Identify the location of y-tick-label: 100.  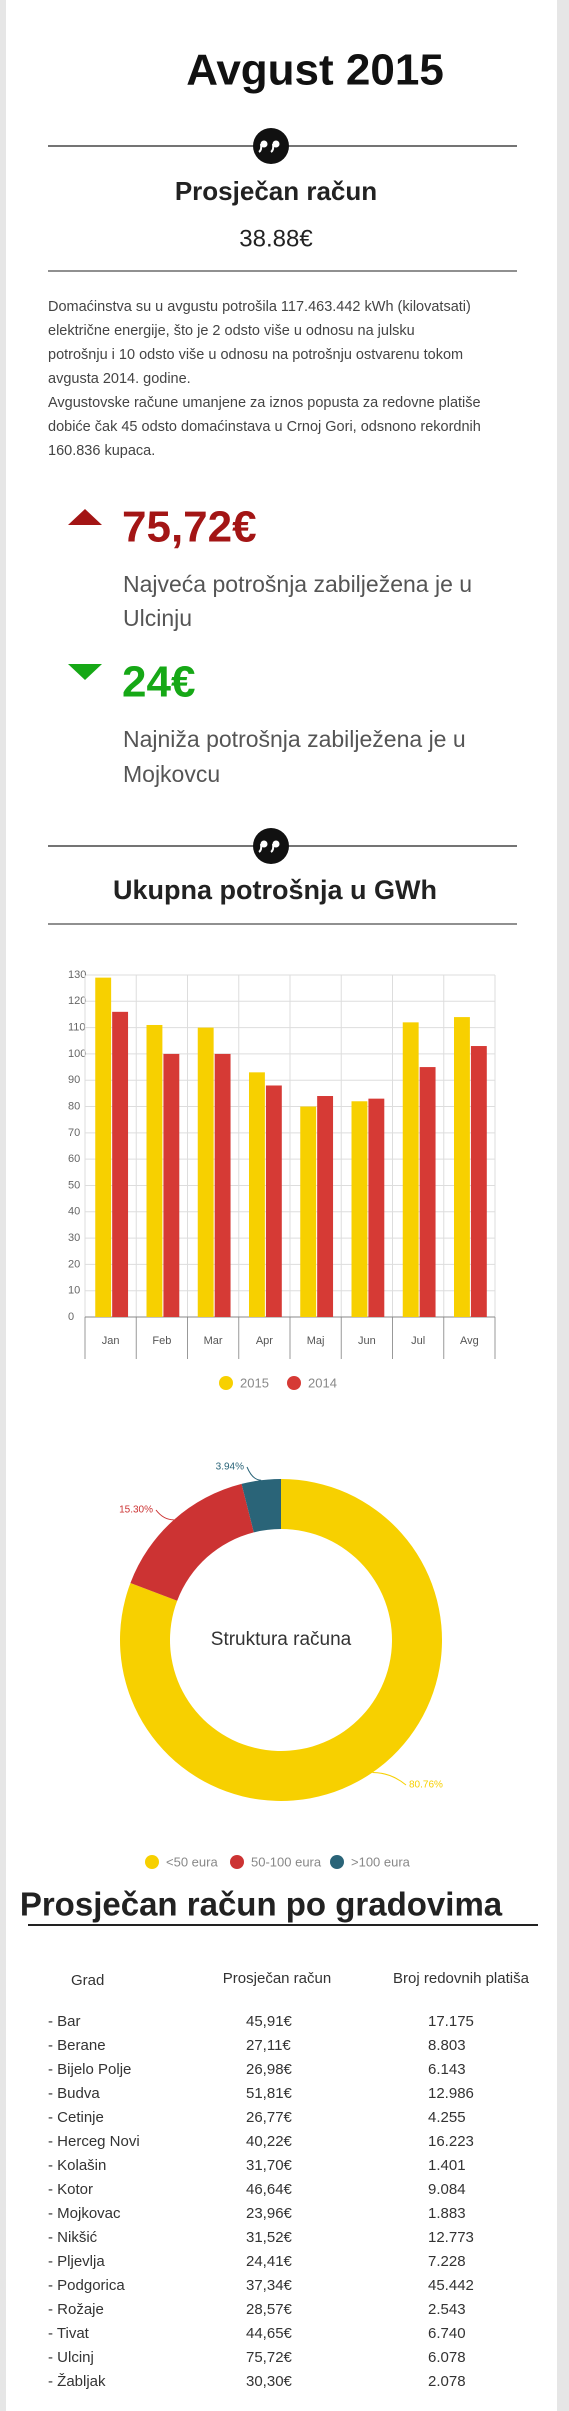
(77, 1054).